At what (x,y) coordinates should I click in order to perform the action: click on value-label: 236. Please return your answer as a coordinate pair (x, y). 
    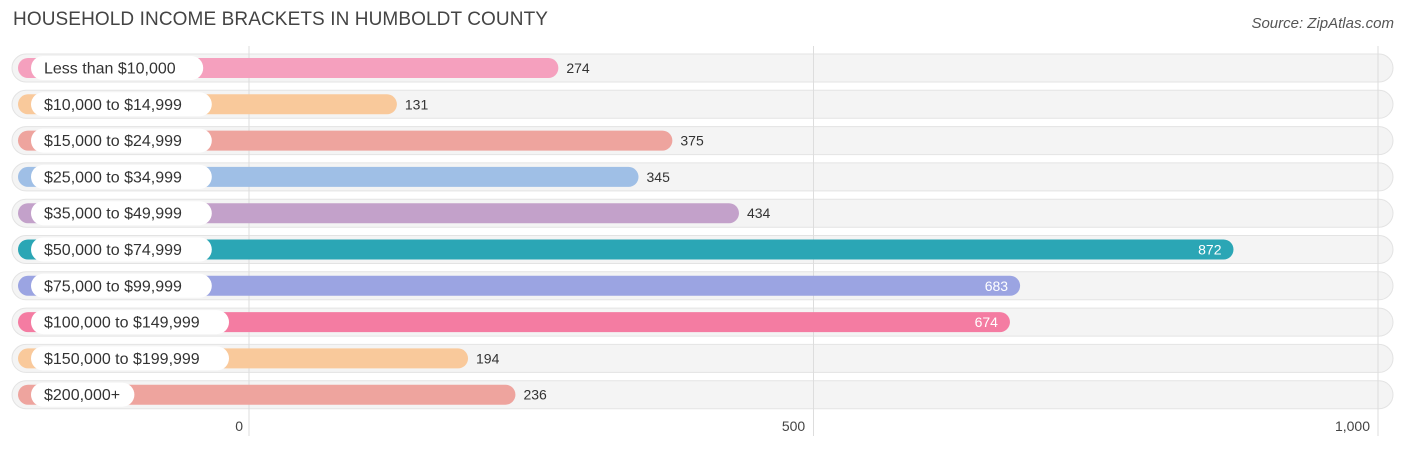
    Looking at the image, I should click on (535, 395).